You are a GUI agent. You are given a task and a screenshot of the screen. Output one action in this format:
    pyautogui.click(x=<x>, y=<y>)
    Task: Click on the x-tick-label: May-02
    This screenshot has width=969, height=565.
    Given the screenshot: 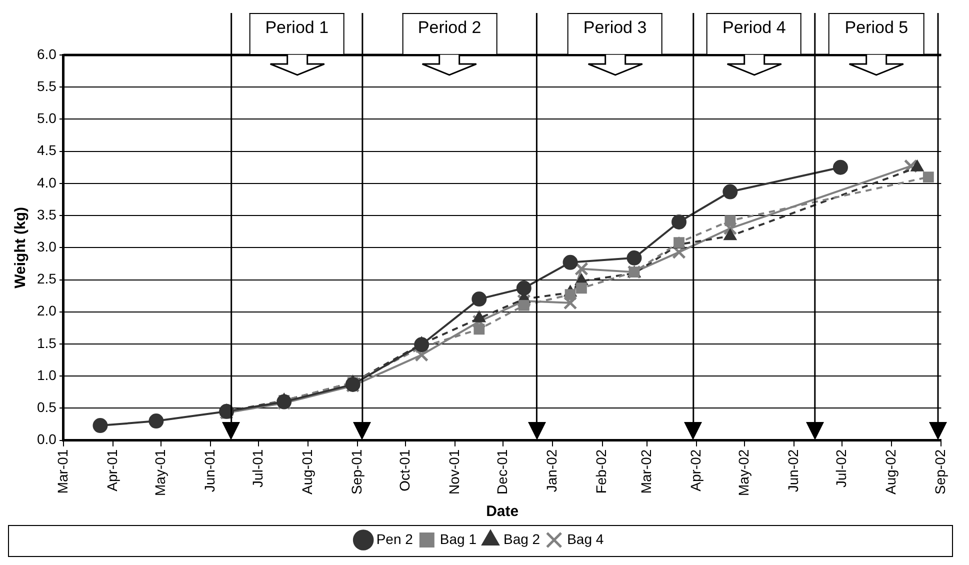 What is the action you would take?
    pyautogui.click(x=743, y=472)
    